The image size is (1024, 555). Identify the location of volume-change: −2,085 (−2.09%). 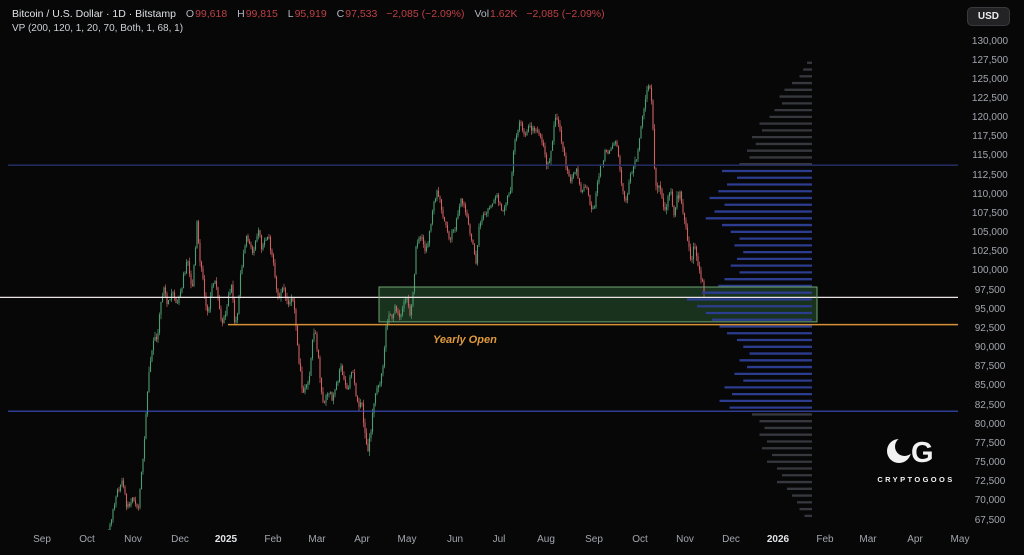
(565, 14).